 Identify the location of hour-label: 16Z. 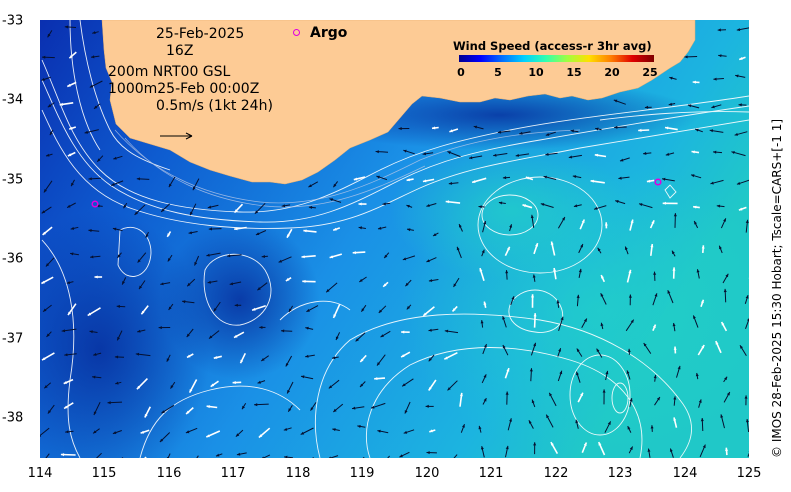
(180, 51).